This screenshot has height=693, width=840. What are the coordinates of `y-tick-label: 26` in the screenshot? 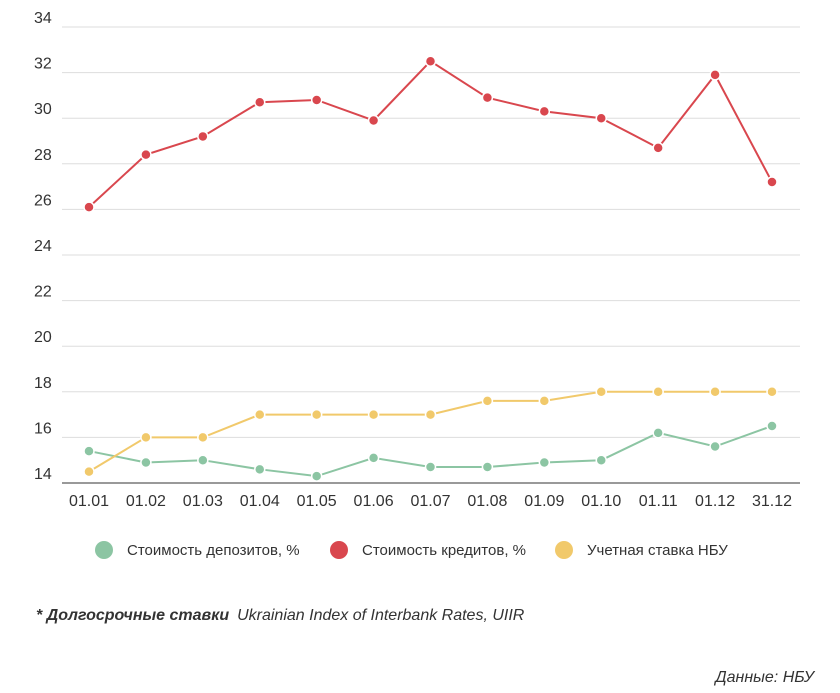 It's located at (43, 200).